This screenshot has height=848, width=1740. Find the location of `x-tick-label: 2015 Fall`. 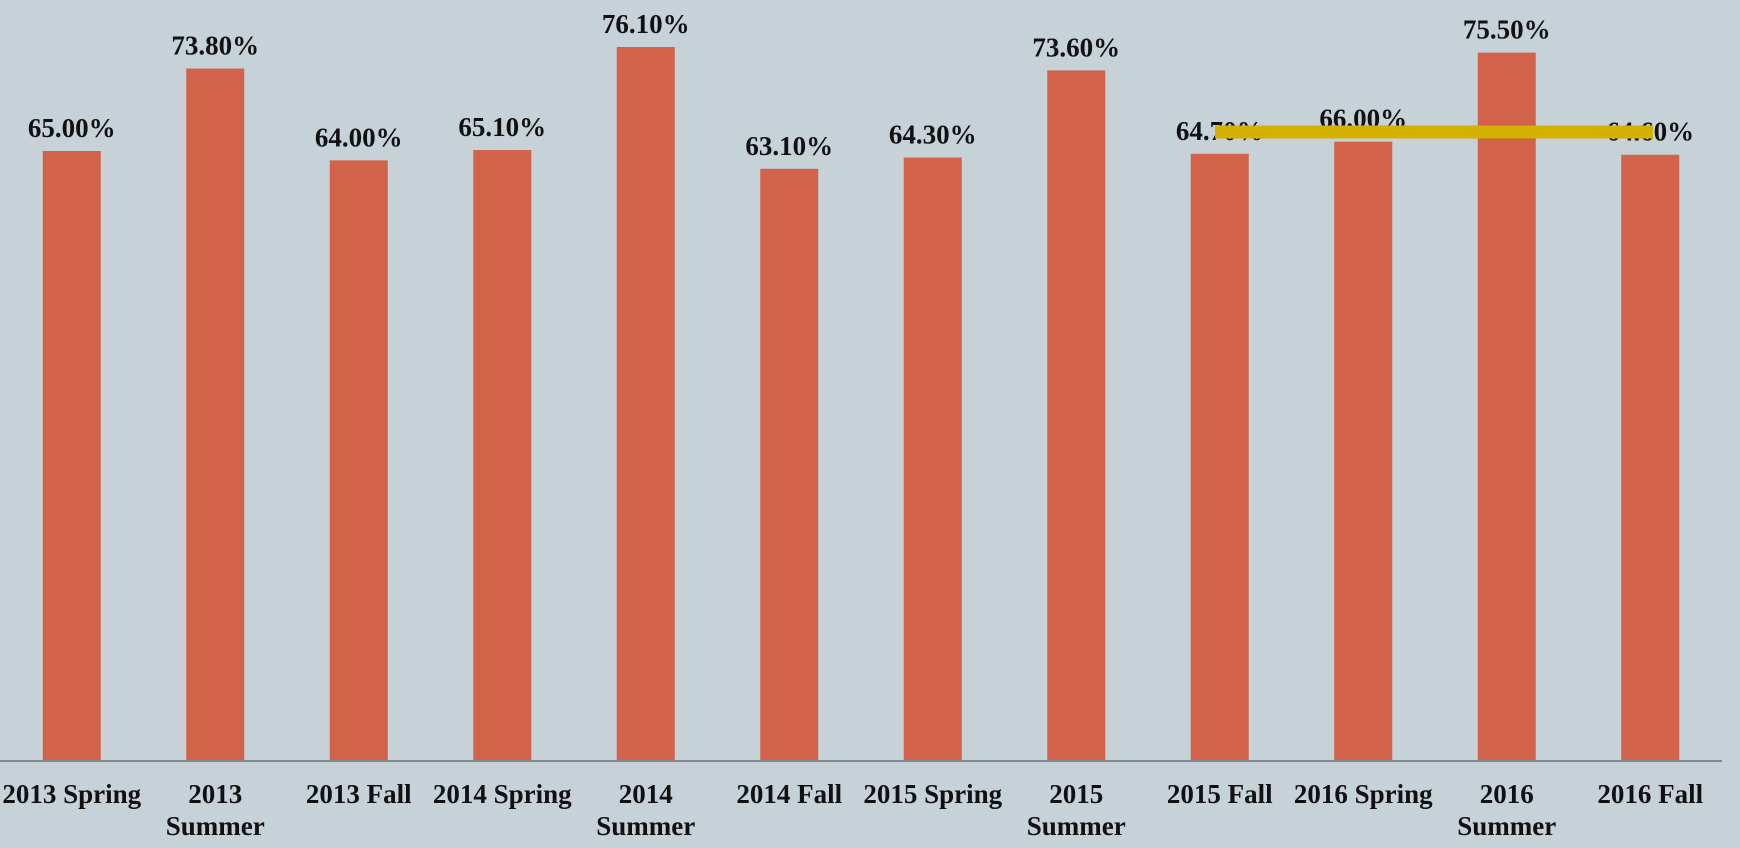

x-tick-label: 2015 Fall is located at coordinates (1219, 794).